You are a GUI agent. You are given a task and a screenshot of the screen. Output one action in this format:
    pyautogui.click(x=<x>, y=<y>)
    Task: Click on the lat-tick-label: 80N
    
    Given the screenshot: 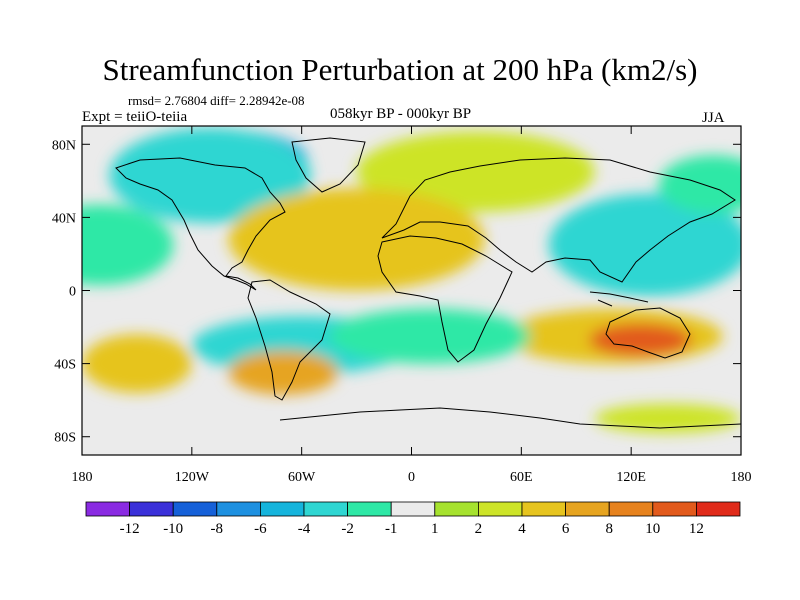 What is the action you would take?
    pyautogui.click(x=64, y=145)
    